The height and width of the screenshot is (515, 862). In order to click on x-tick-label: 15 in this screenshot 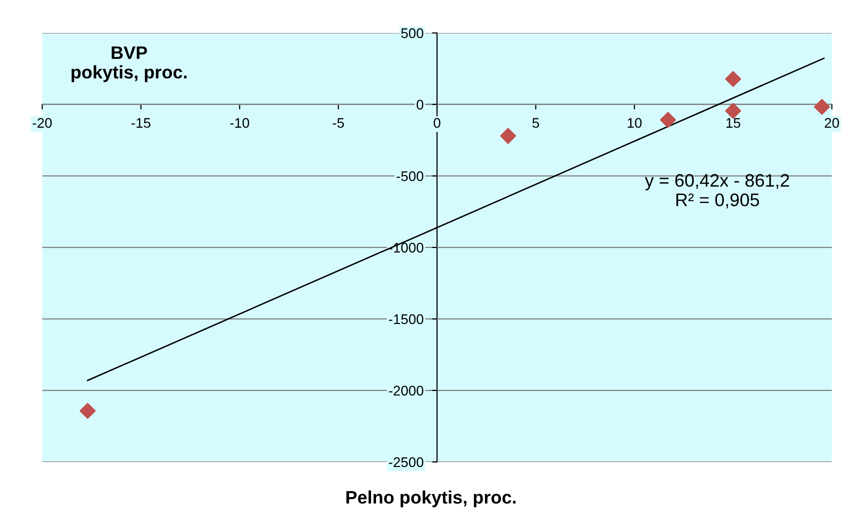, I will do `click(733, 123)`.